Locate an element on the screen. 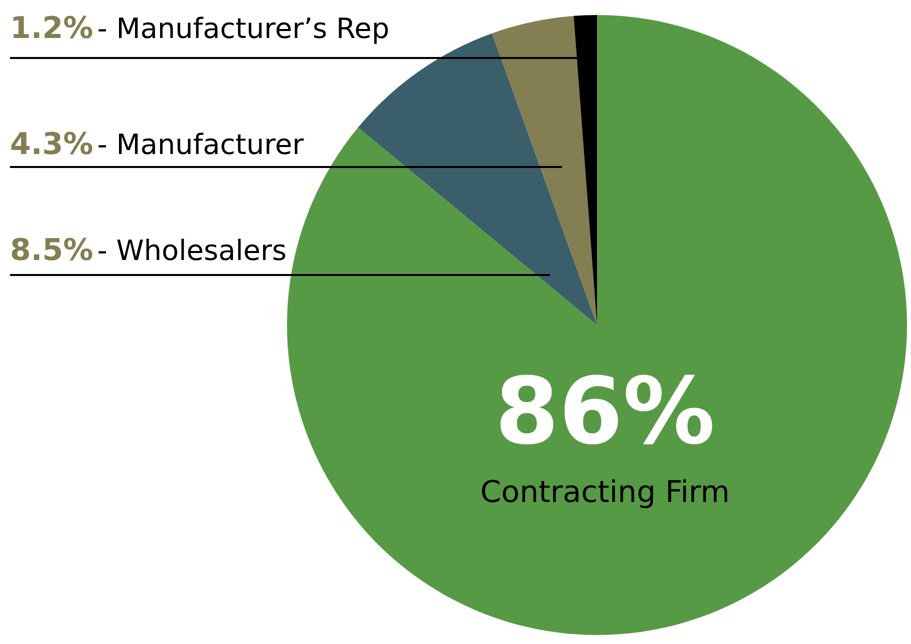 The width and height of the screenshot is (911, 644). pie-slice is located at coordinates (544, 170).